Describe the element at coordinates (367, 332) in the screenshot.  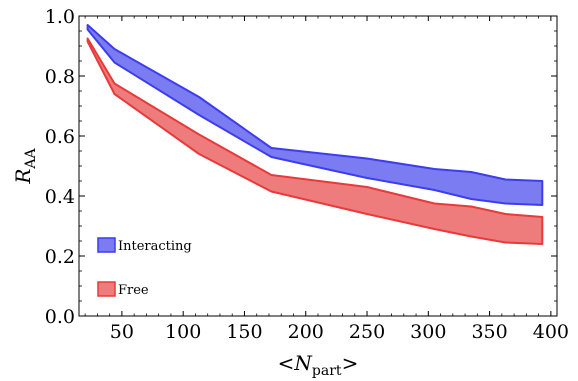
I see `x-tick-label: 250` at that location.